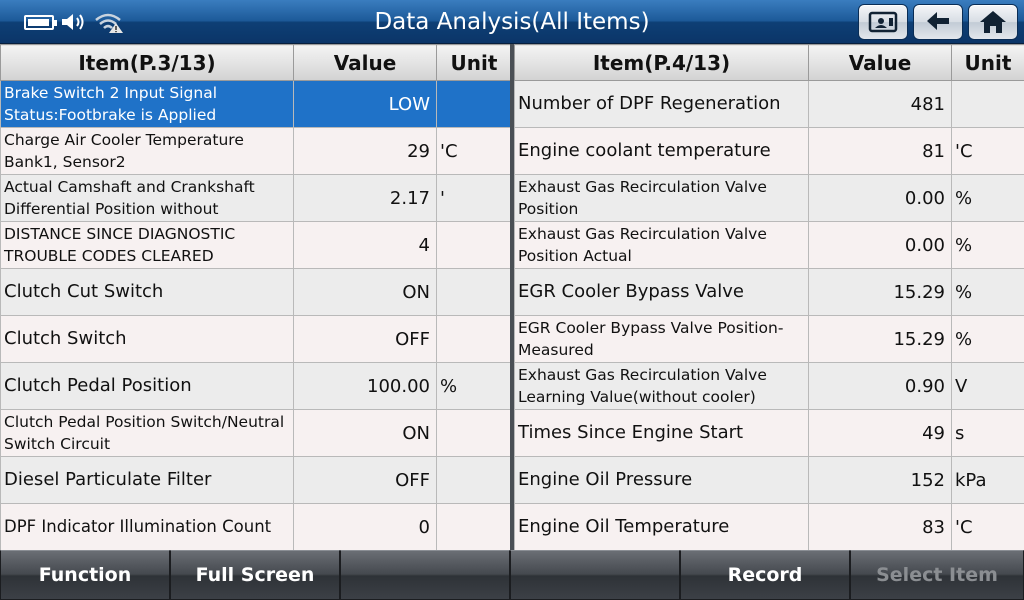 The image size is (1024, 600). What do you see at coordinates (147, 480) in the screenshot?
I see `item-name: Diesel Particulate Filter` at bounding box center [147, 480].